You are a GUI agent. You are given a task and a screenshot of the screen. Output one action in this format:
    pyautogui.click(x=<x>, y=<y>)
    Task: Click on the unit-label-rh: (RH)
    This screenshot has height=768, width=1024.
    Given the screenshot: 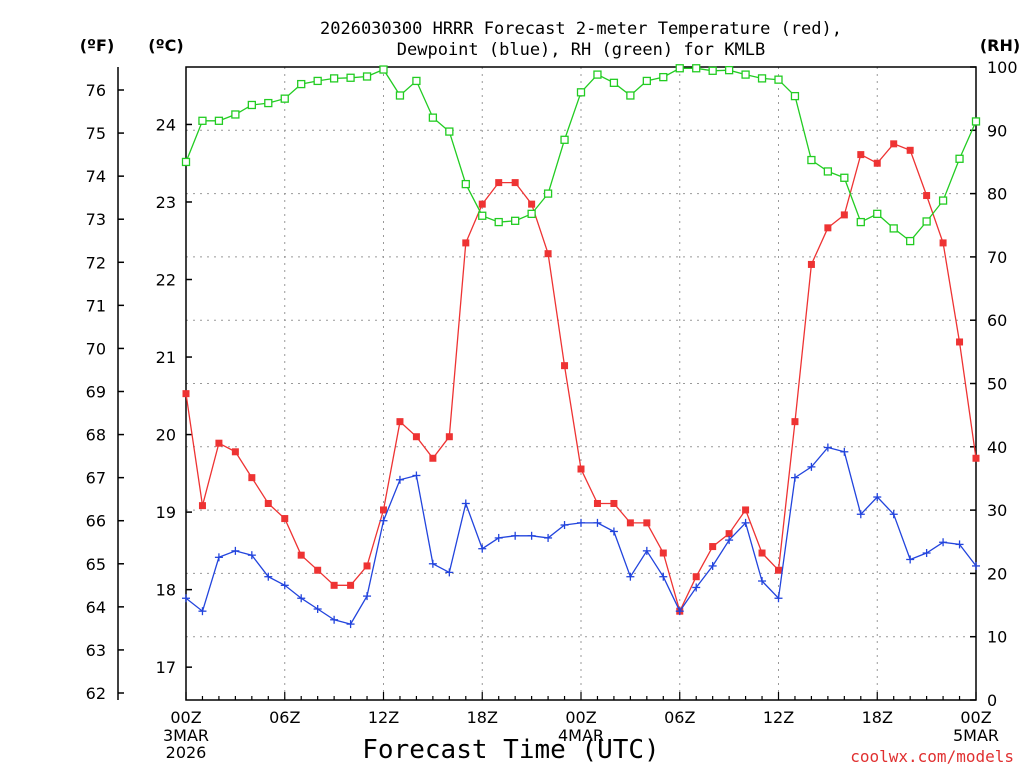 What is the action you would take?
    pyautogui.click(x=1000, y=45)
    